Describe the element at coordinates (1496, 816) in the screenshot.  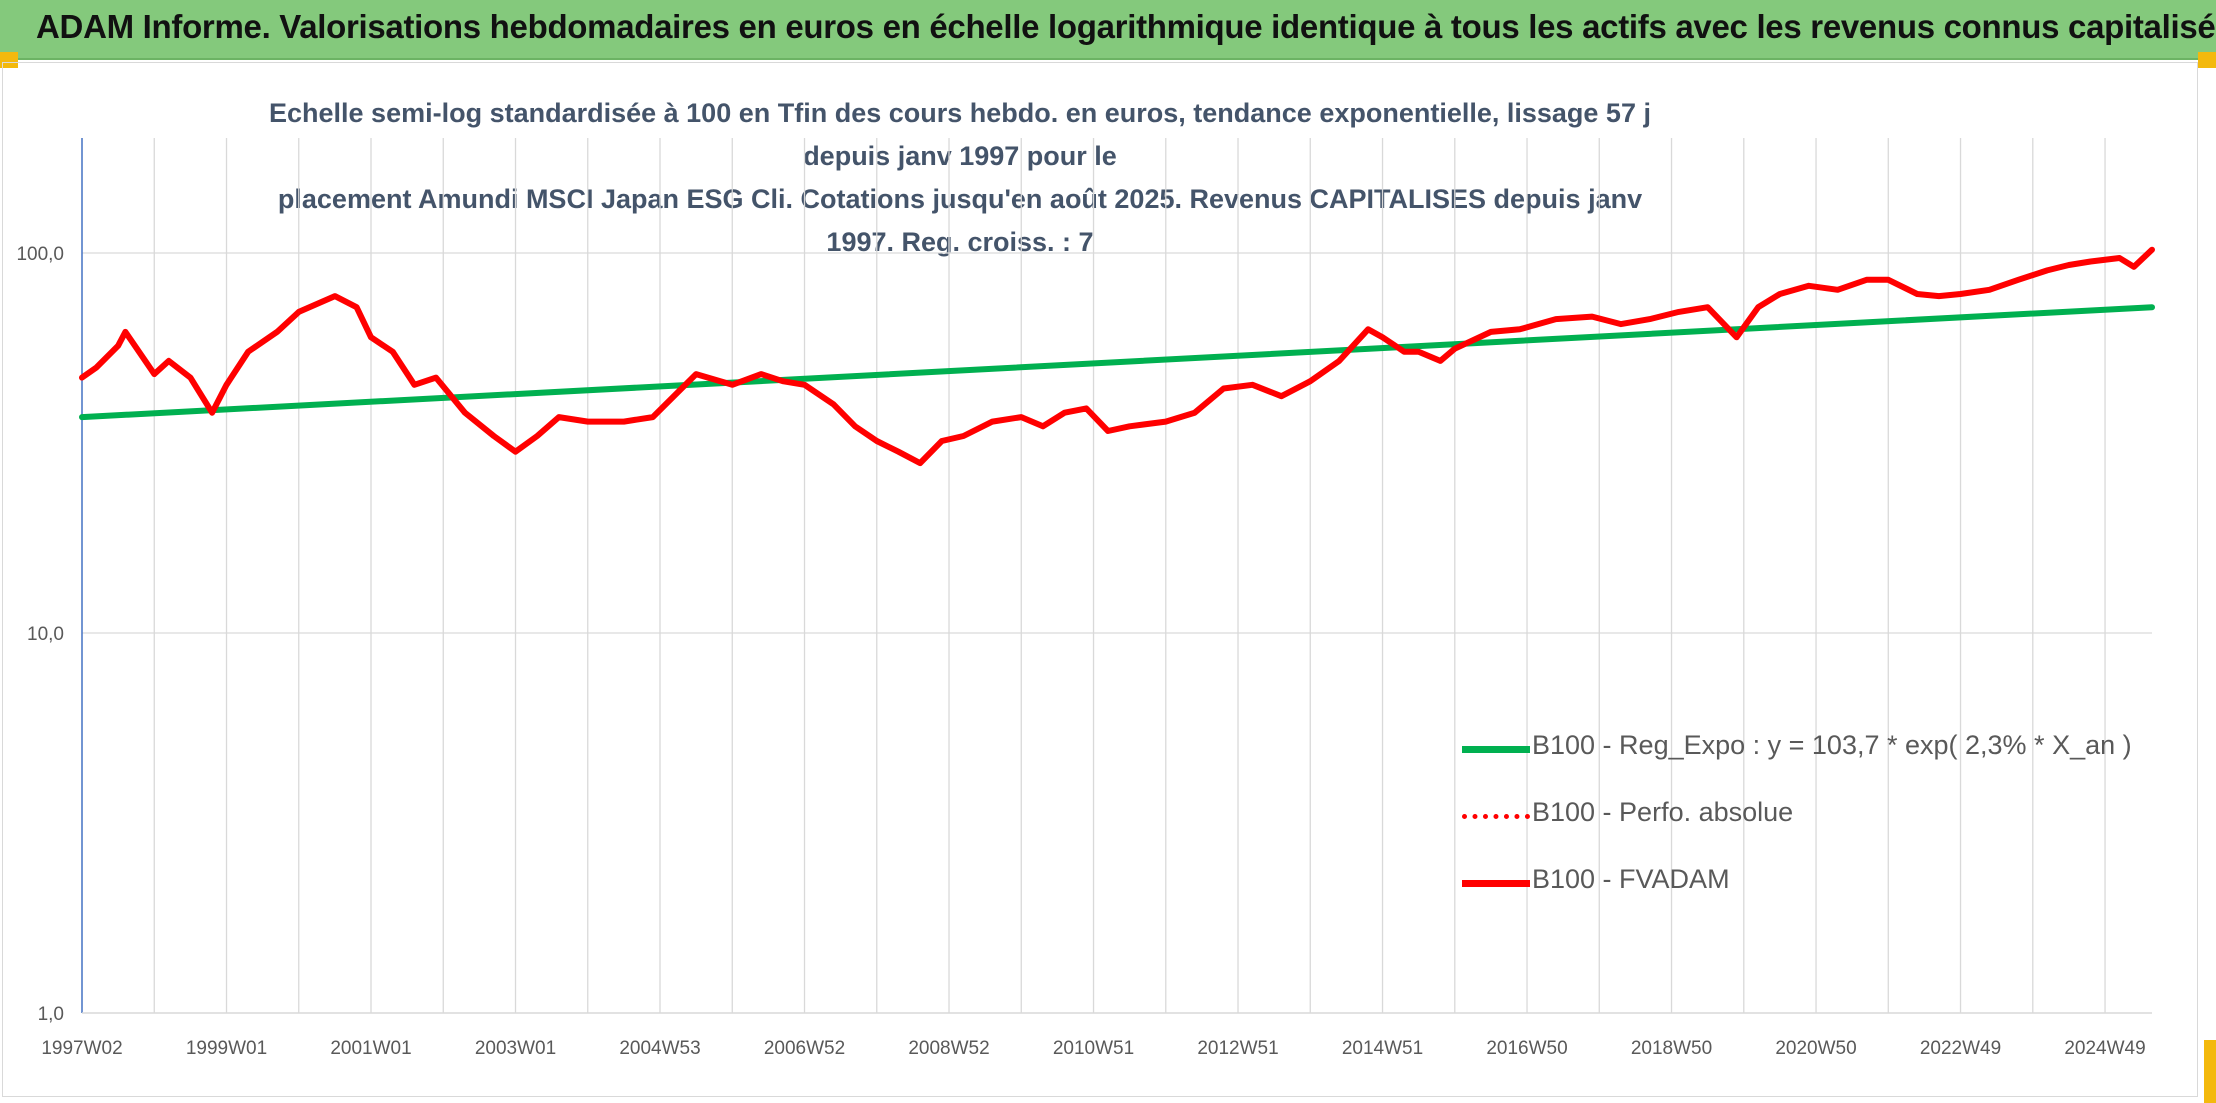
I see `legend-swatch-perfo-absolue` at that location.